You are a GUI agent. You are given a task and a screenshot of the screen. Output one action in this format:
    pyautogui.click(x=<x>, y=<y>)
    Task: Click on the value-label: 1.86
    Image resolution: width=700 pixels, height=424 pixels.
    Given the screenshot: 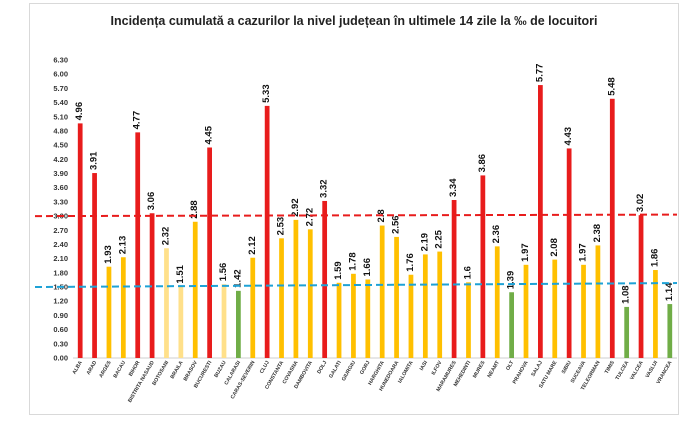 What is the action you would take?
    pyautogui.click(x=654, y=258)
    